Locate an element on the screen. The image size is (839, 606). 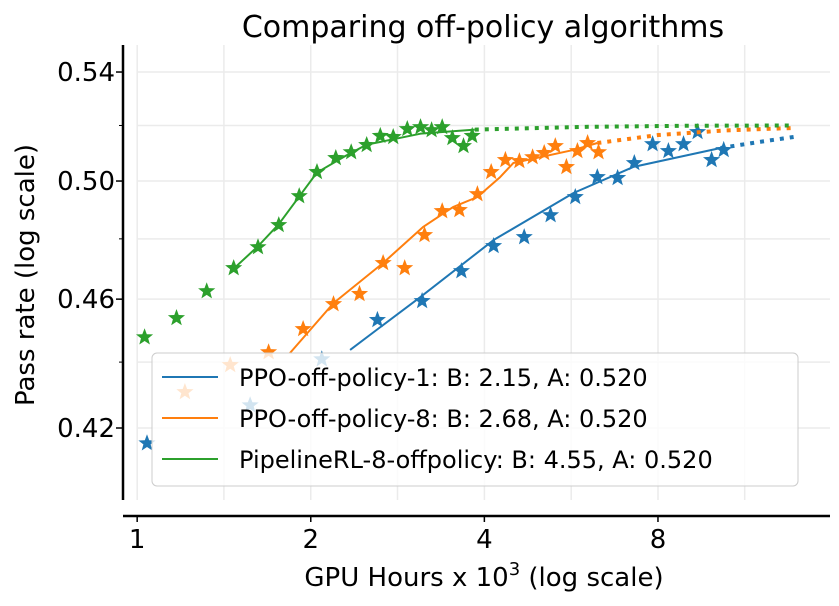
legend-label: PPO-off-policy-8: B: 2.68, A: 0.520 is located at coordinates (443, 419).